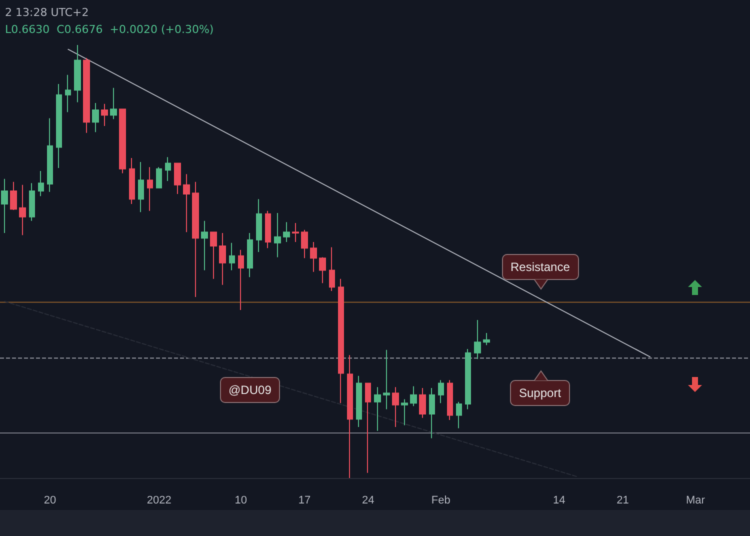 Image resolution: width=750 pixels, height=536 pixels. I want to click on chart-title: 2 13:28 UTC+2, so click(47, 12).